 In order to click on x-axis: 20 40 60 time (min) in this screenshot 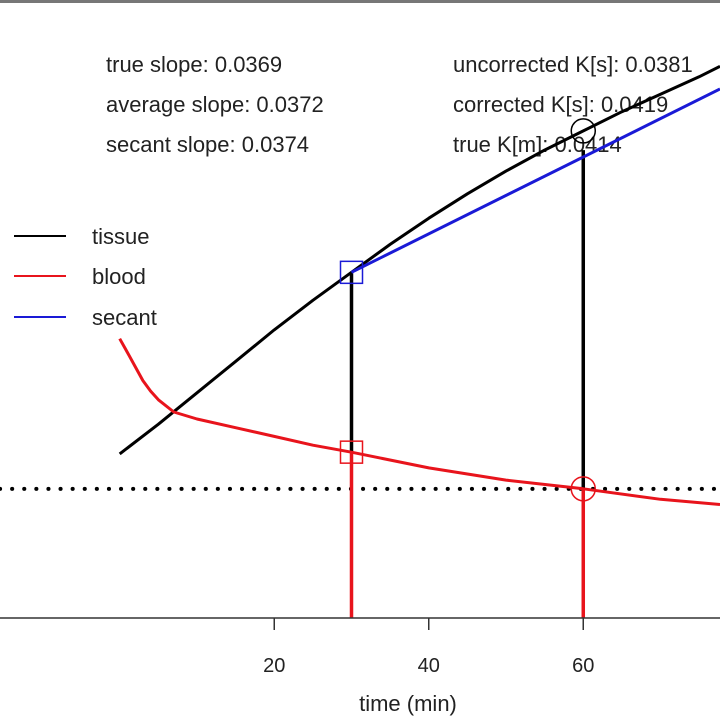, I will do `click(360, 666)`.